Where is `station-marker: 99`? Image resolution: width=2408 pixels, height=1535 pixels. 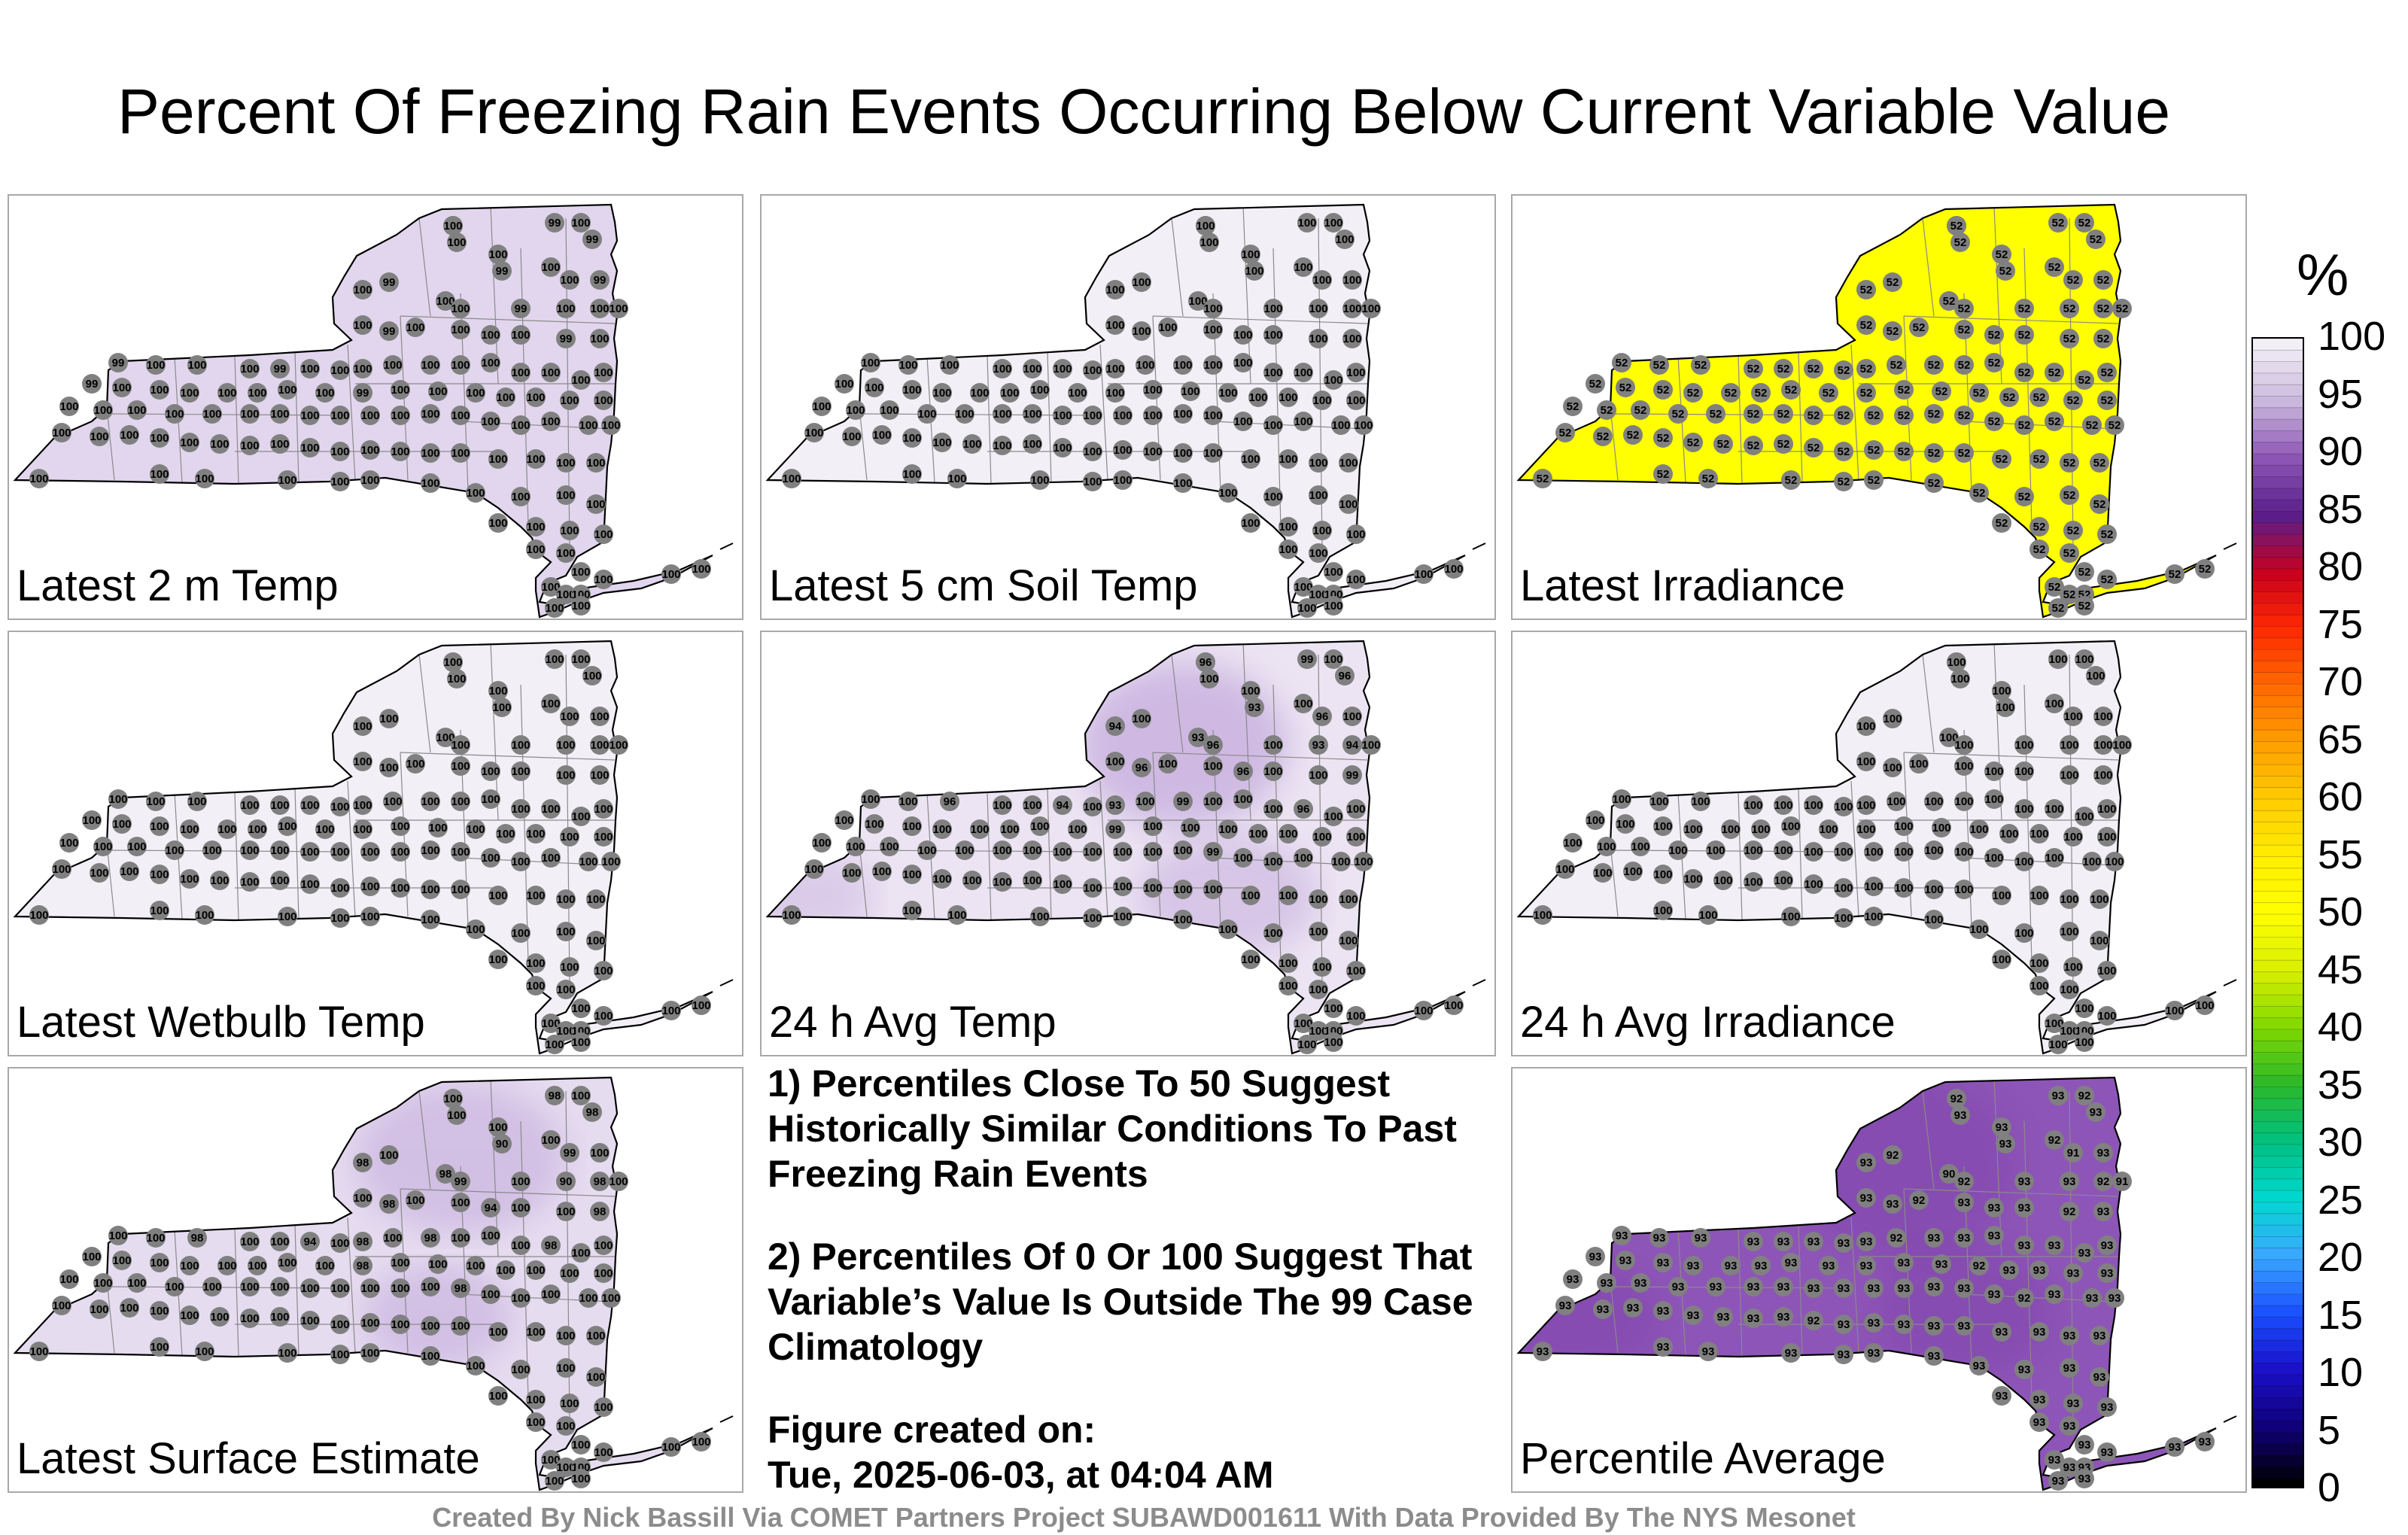
station-marker: 99 is located at coordinates (280, 368).